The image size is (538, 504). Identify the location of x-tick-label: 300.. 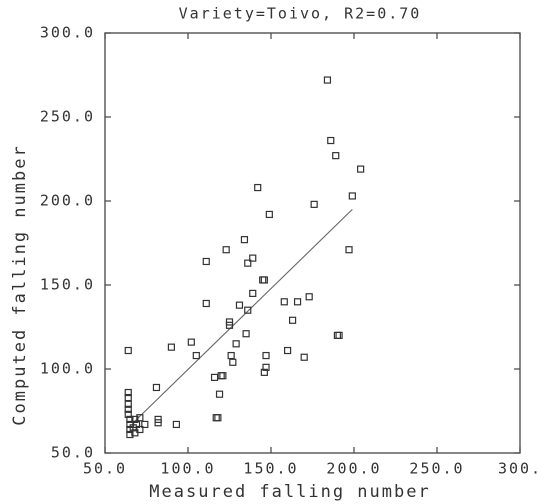
(518, 469).